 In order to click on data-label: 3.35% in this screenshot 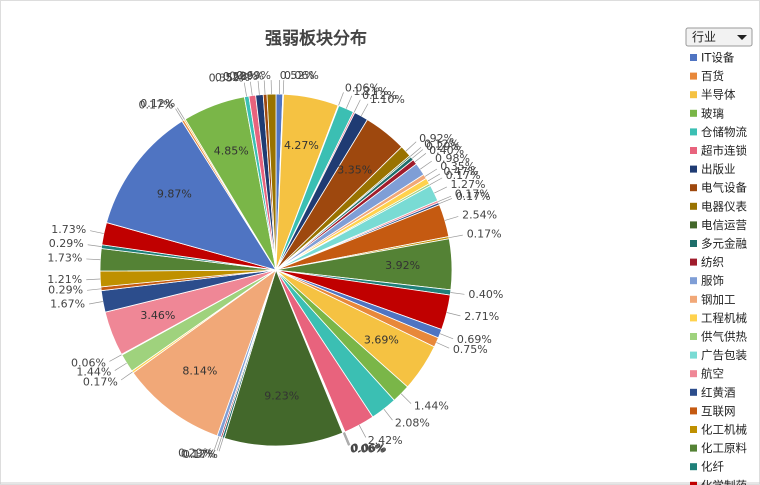, I will do `click(354, 170)`.